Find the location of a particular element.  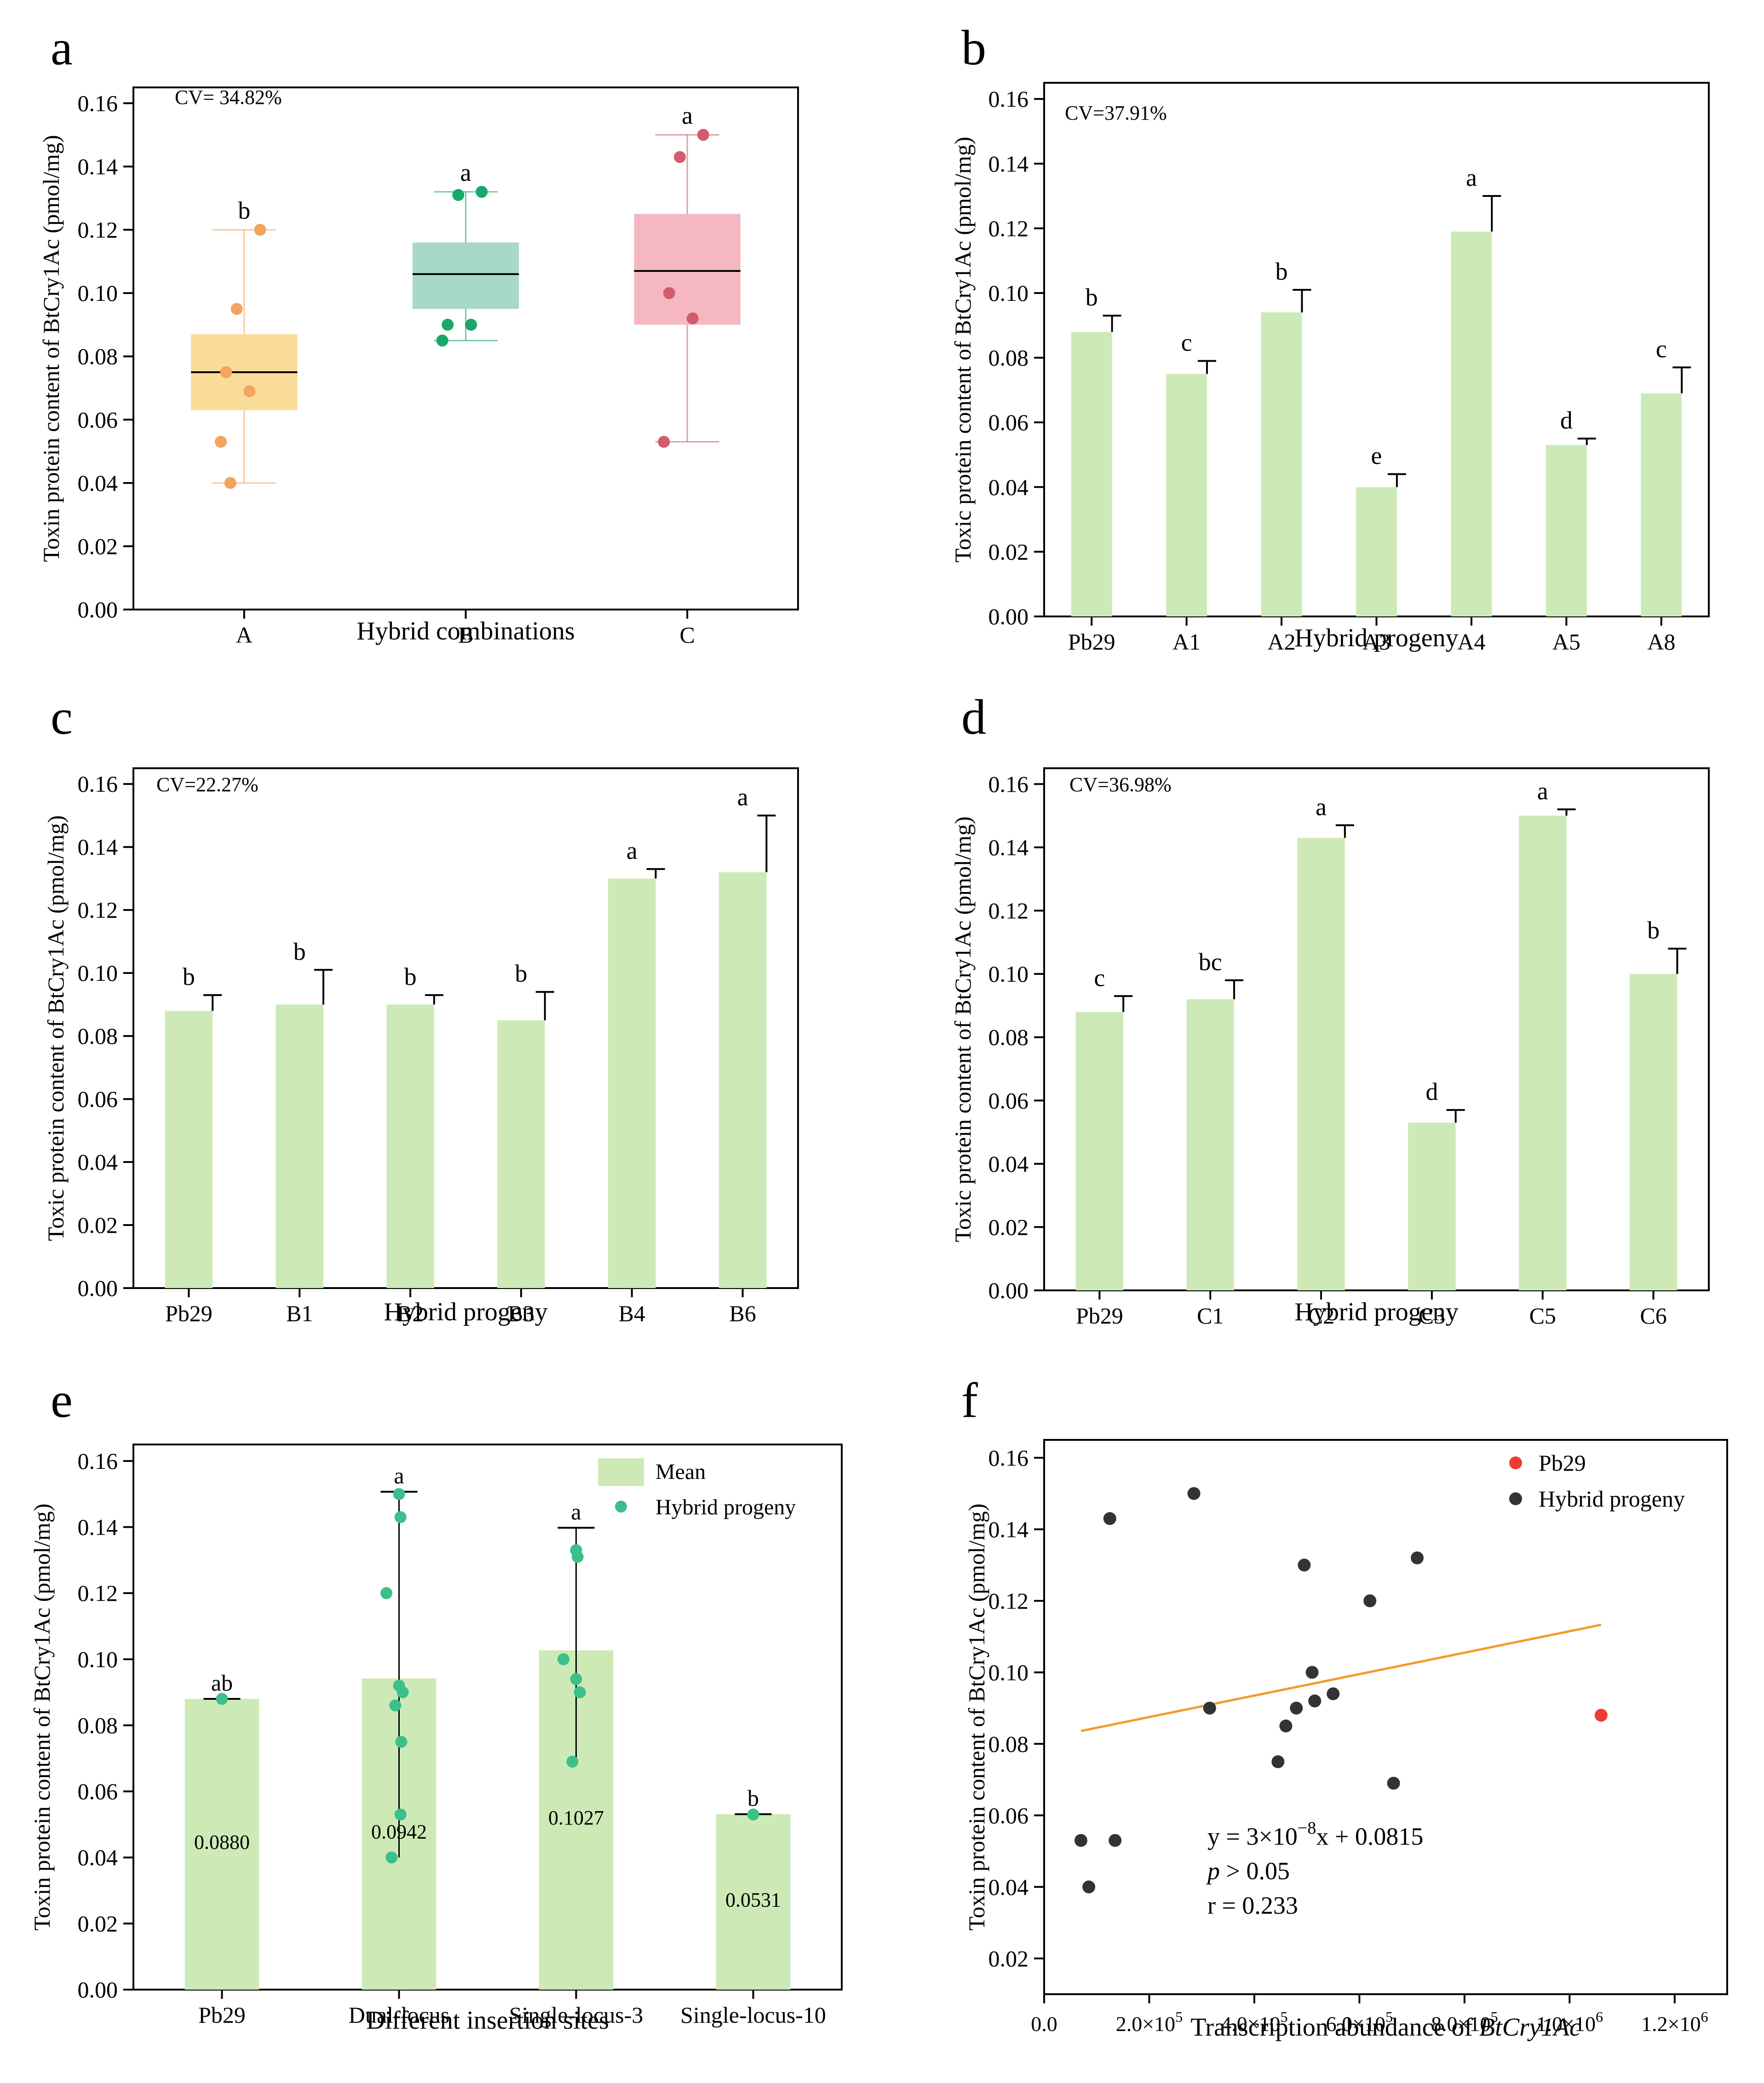

x-axis-label-a: Hybrid combinations is located at coordinates (465, 631).